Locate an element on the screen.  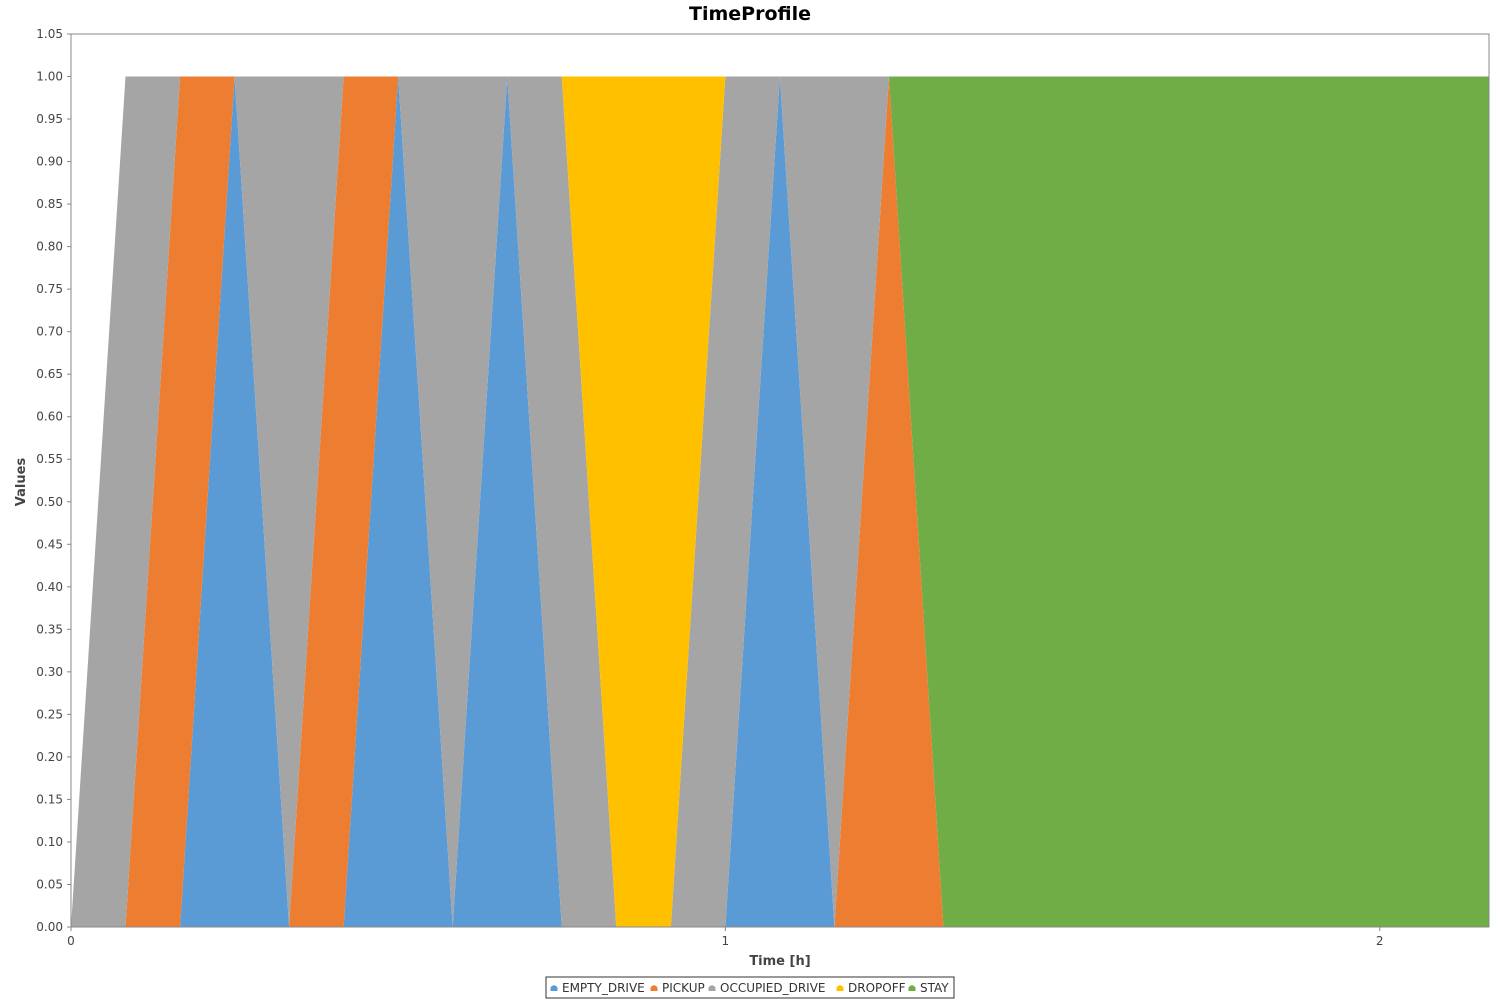
y-tick-label: 0.90 is located at coordinates (49, 162).